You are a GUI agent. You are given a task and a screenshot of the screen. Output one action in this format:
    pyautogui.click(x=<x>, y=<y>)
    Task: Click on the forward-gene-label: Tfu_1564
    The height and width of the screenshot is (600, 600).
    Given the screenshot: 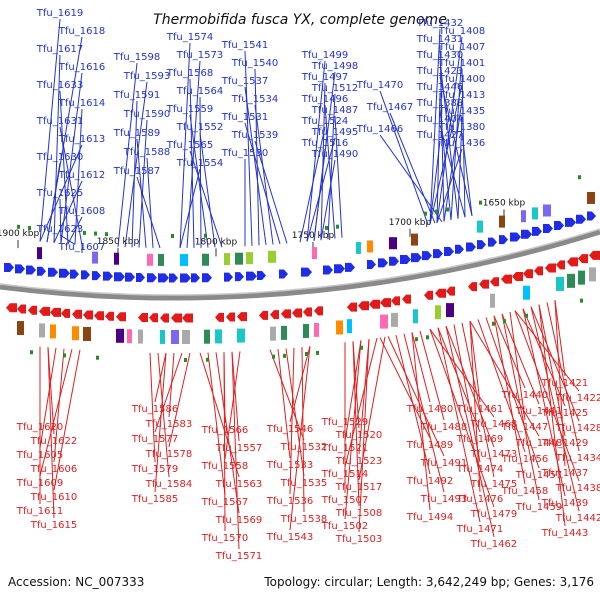 What is the action you would take?
    pyautogui.click(x=199, y=91)
    